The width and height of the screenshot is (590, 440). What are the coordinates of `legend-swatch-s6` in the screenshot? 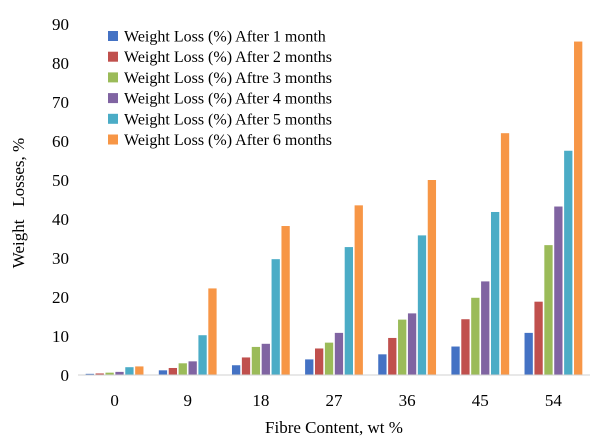 It's located at (113, 139).